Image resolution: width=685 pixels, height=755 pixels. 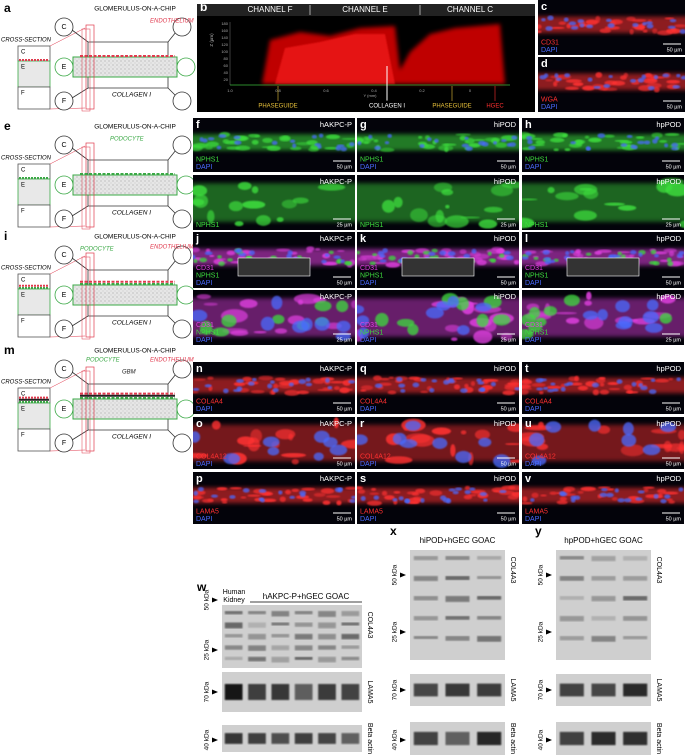 What do you see at coordinates (366, 10) in the screenshot?
I see `header-bar` at bounding box center [366, 10].